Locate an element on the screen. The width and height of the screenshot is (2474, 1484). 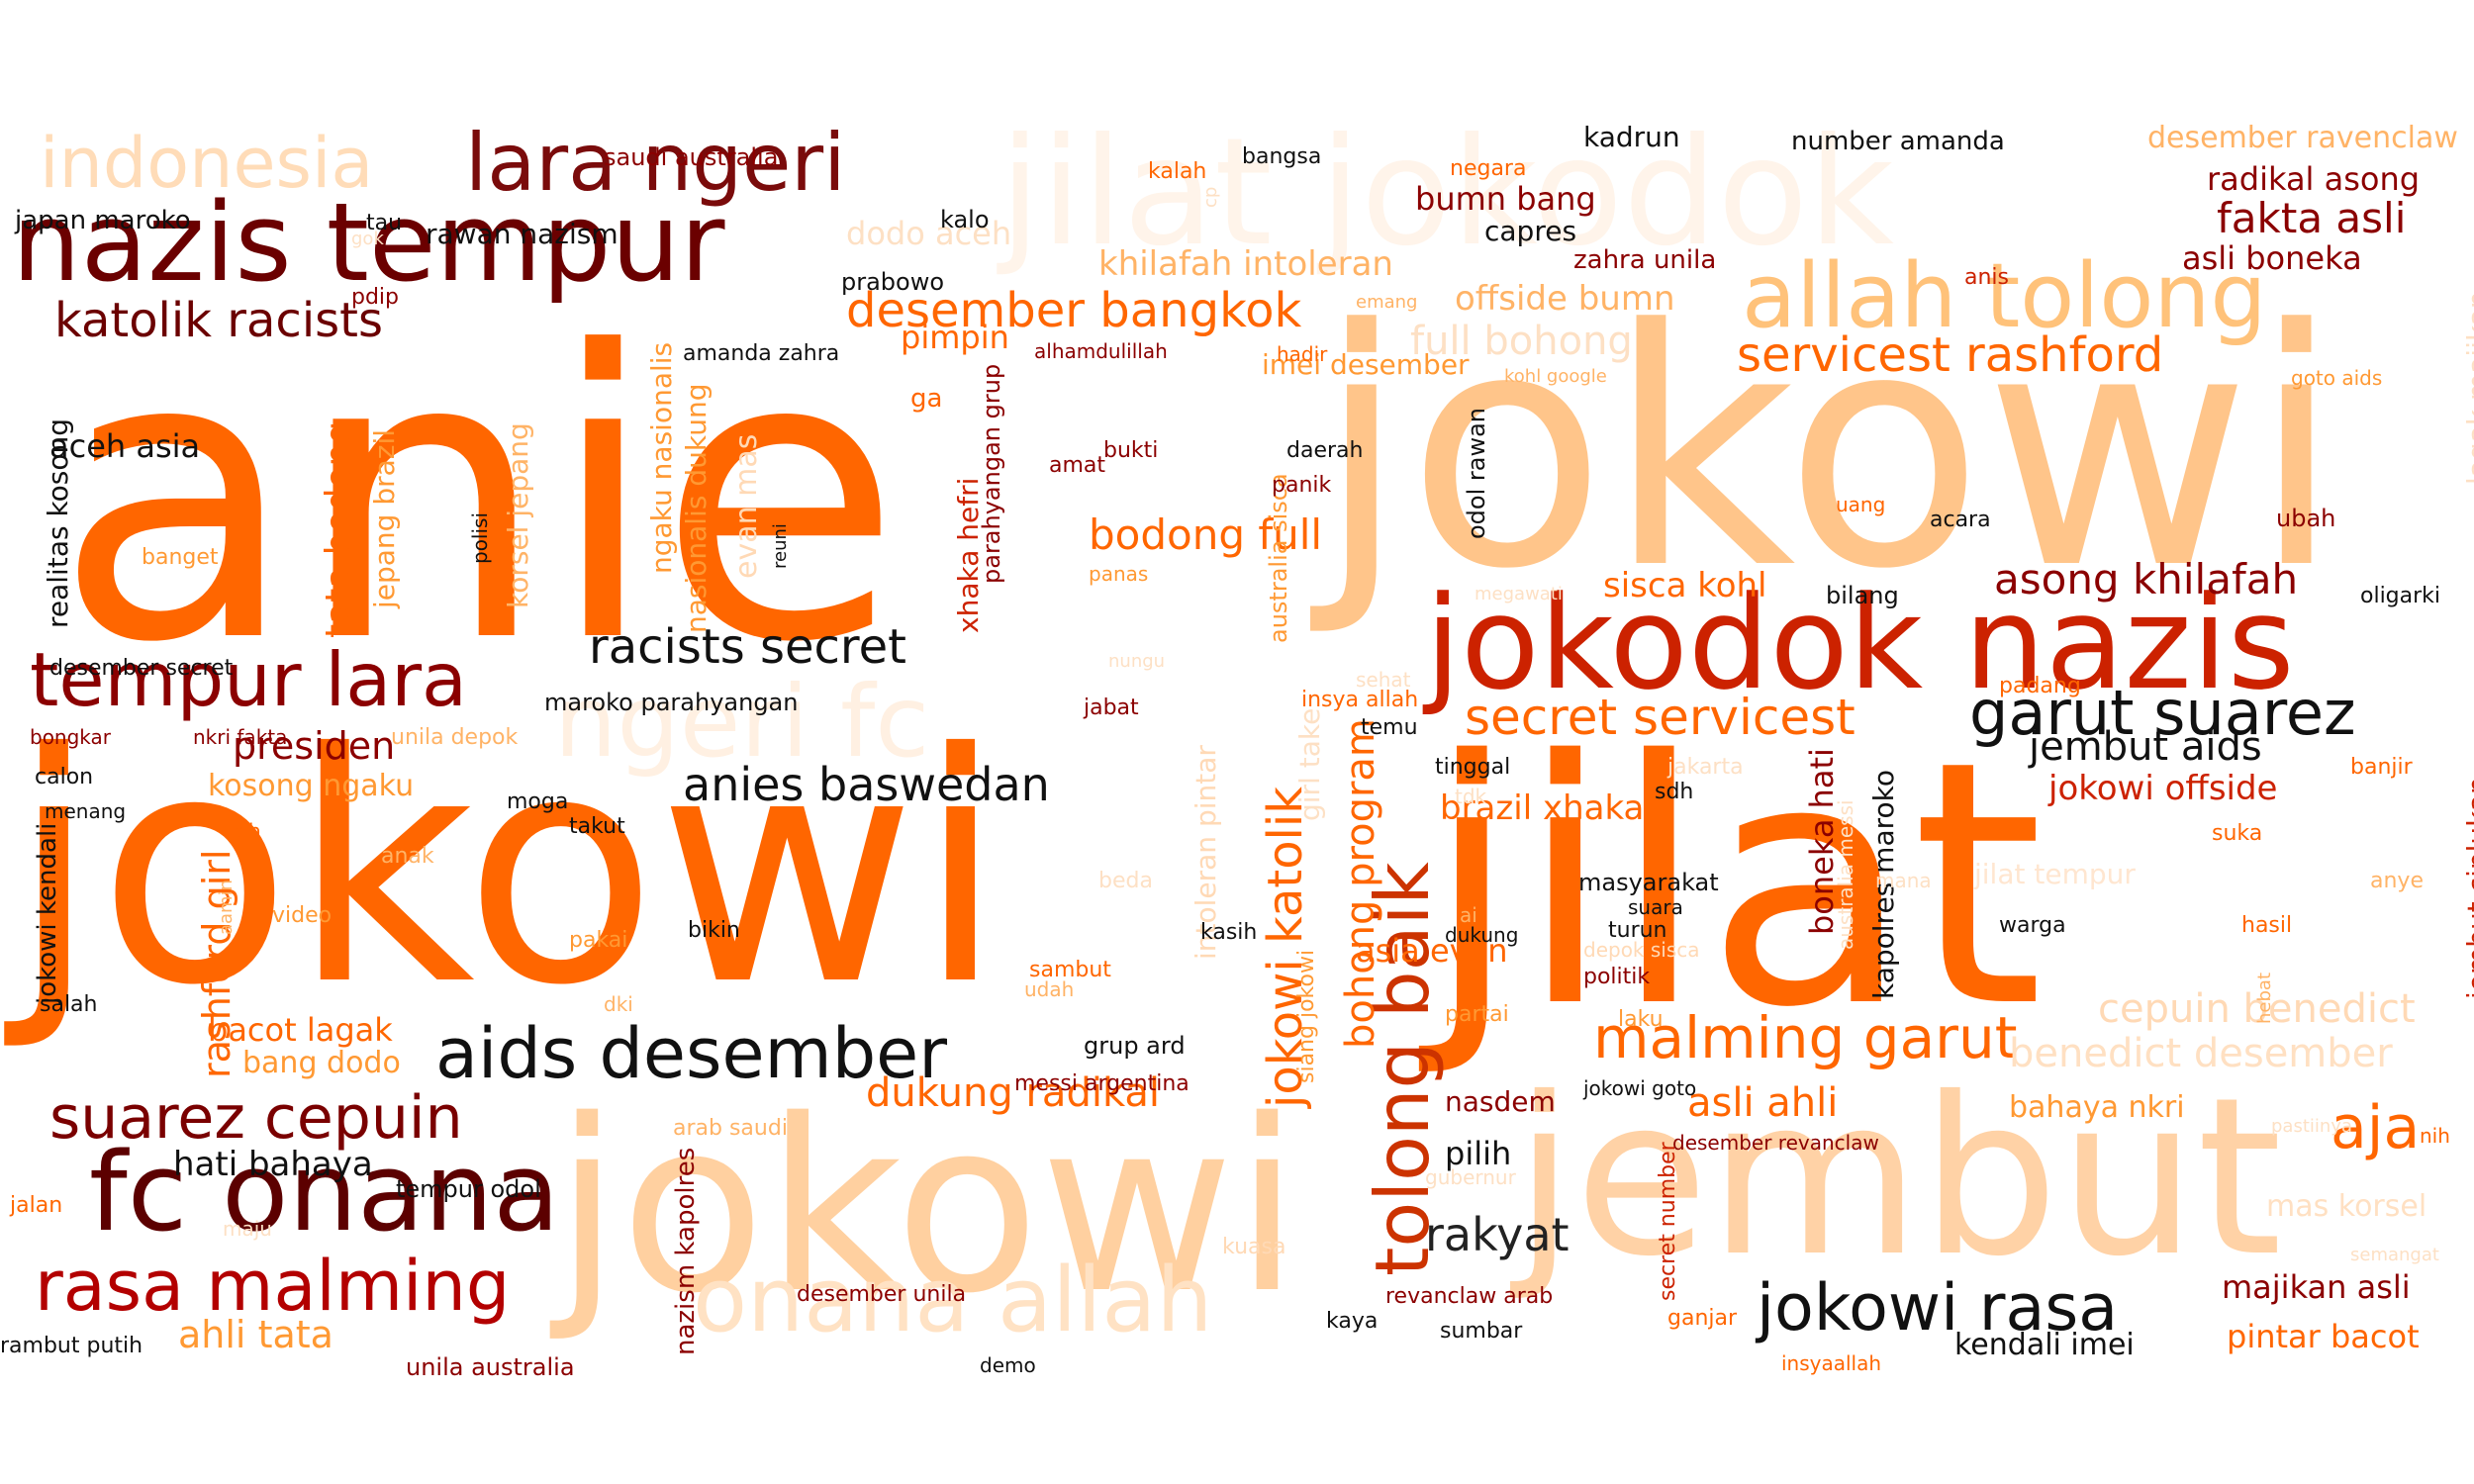
word-number-amanda: number amanda is located at coordinates (1898, 141).